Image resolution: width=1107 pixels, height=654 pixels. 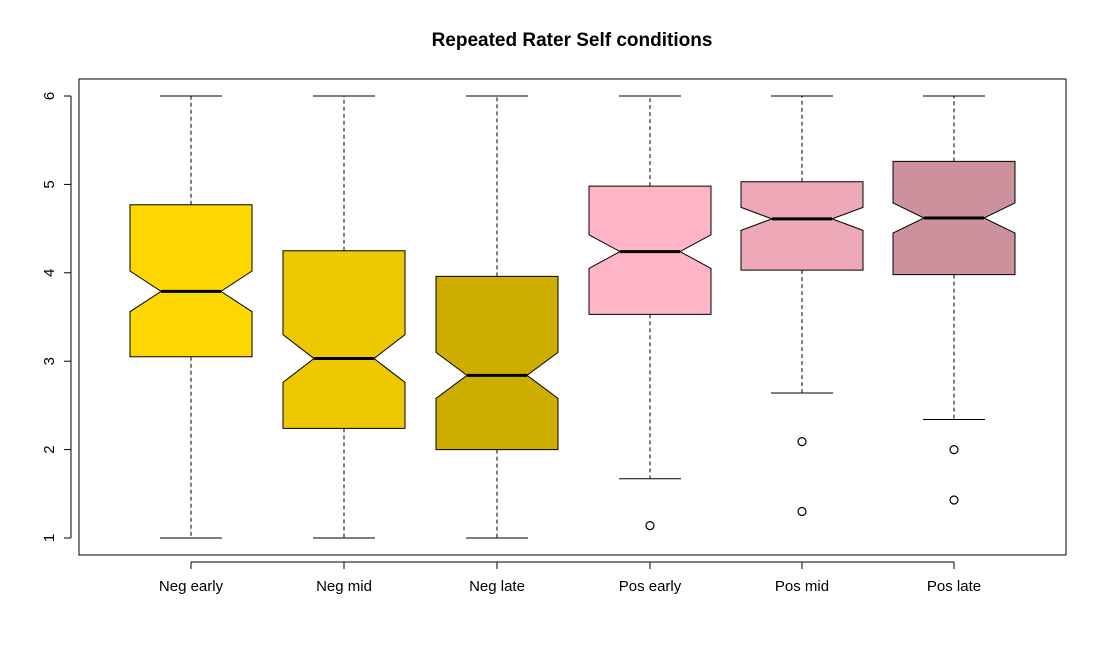 I want to click on box-pos-early, so click(x=650, y=313).